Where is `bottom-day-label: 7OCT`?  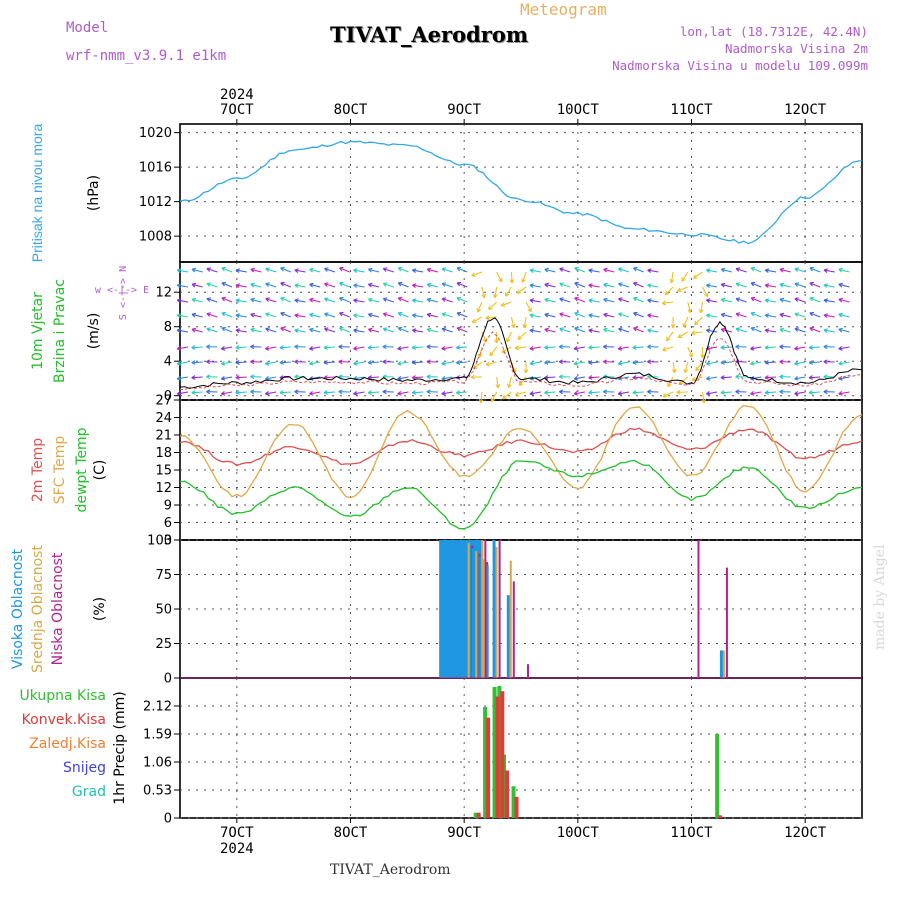 bottom-day-label: 7OCT is located at coordinates (237, 833).